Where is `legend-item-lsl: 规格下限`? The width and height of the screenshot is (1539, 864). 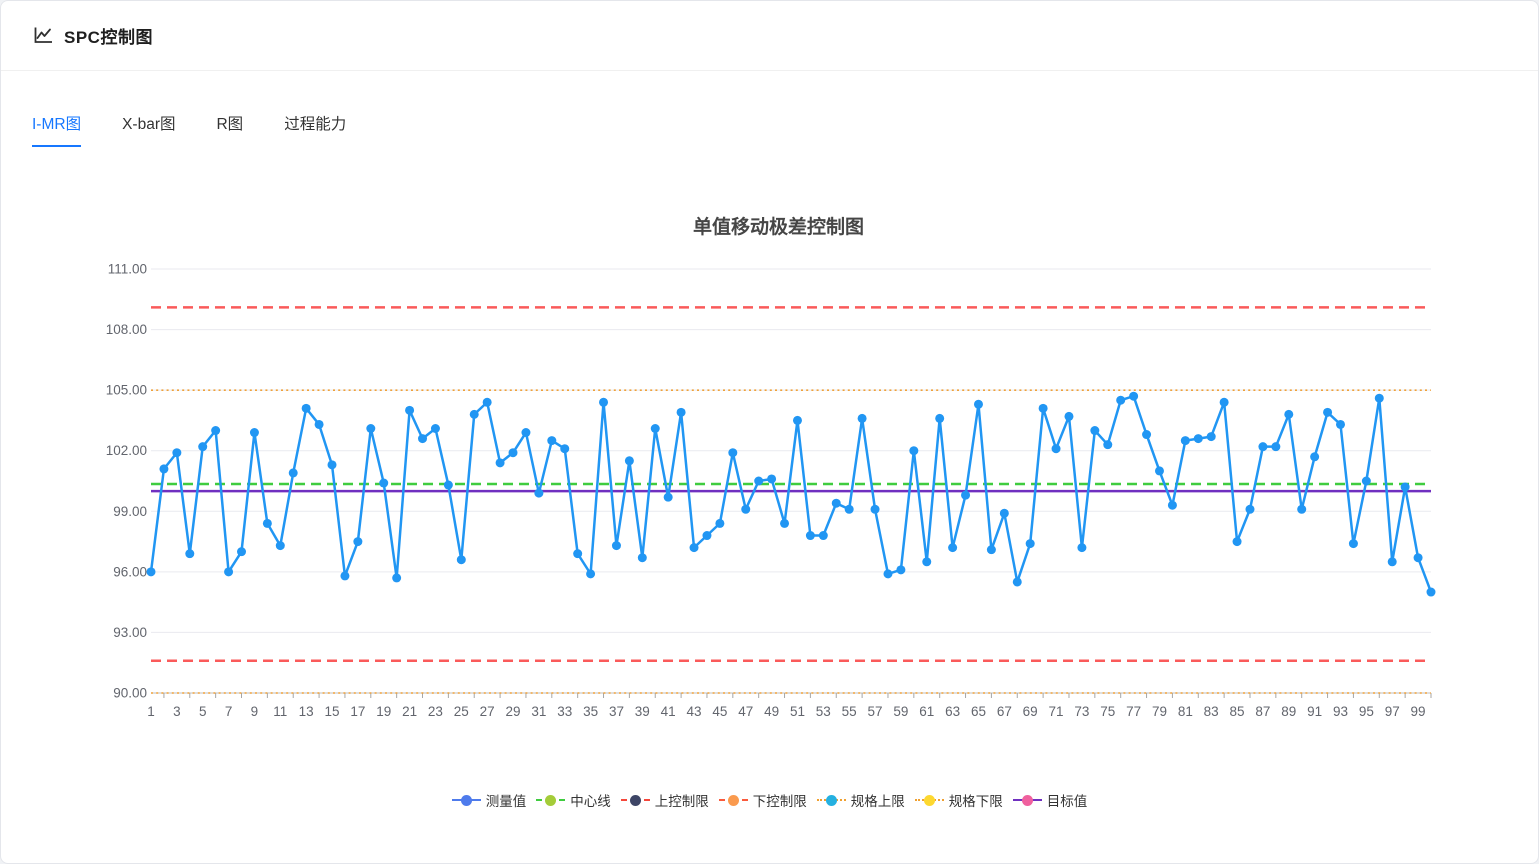 legend-item-lsl: 规格下限 is located at coordinates (958, 800).